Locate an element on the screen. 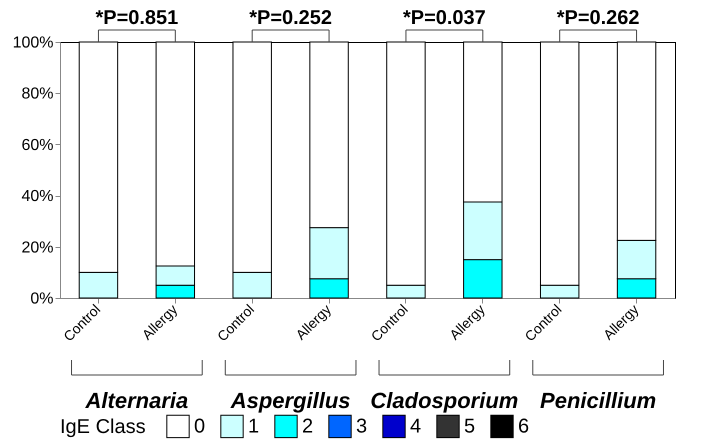 Image resolution: width=728 pixels, height=444 pixels. text: Penicillium is located at coordinates (598, 400).